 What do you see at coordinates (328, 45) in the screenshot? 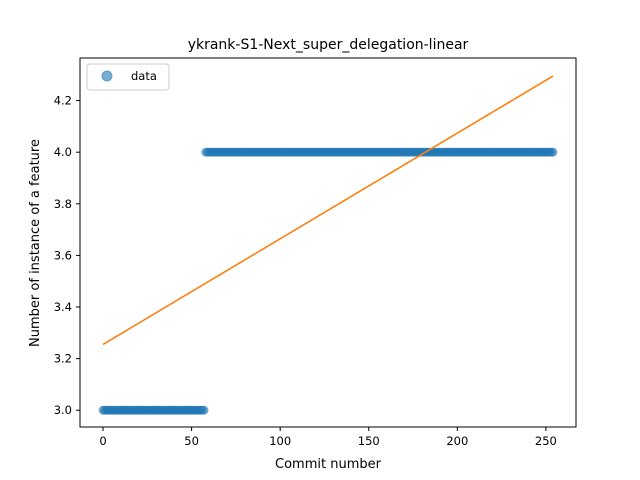
I see `chart-title: ykrank-S1-Next_super_delegation-linear` at bounding box center [328, 45].